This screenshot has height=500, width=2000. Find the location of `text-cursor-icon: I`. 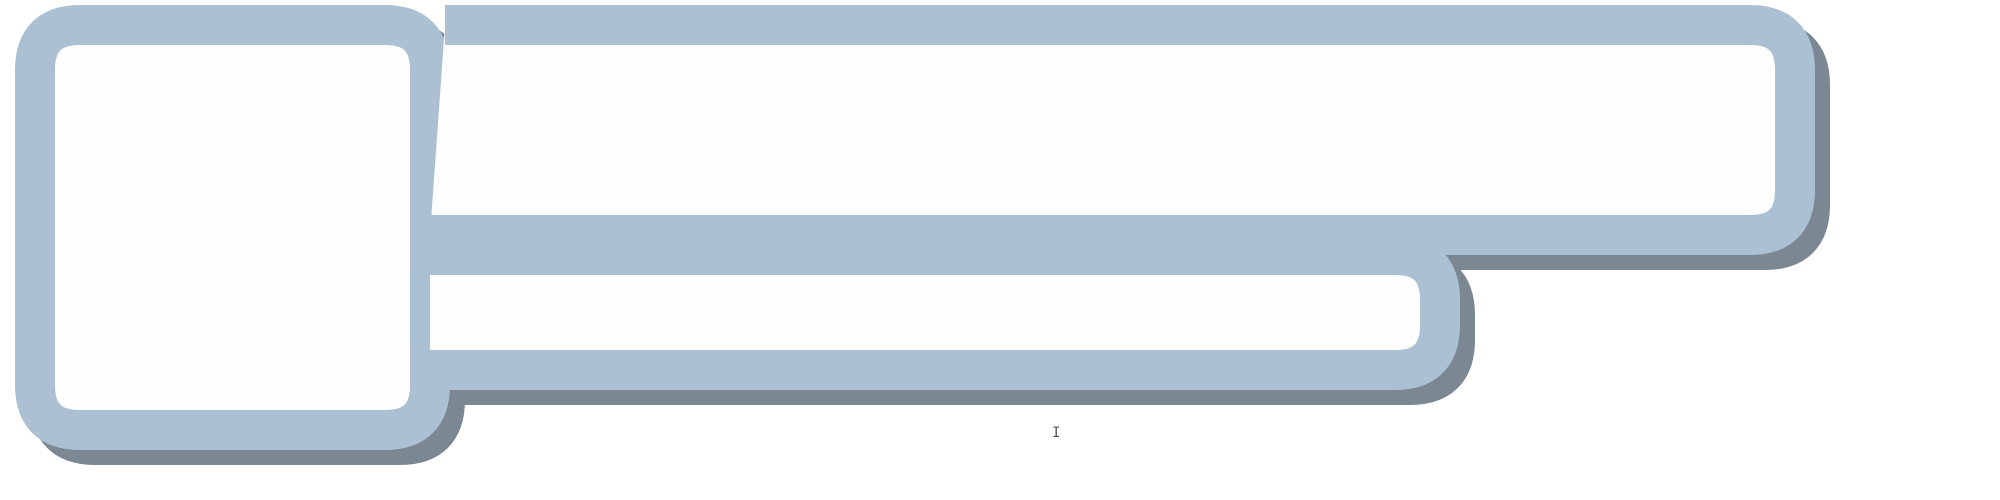

text-cursor-icon: I is located at coordinates (1056, 433).